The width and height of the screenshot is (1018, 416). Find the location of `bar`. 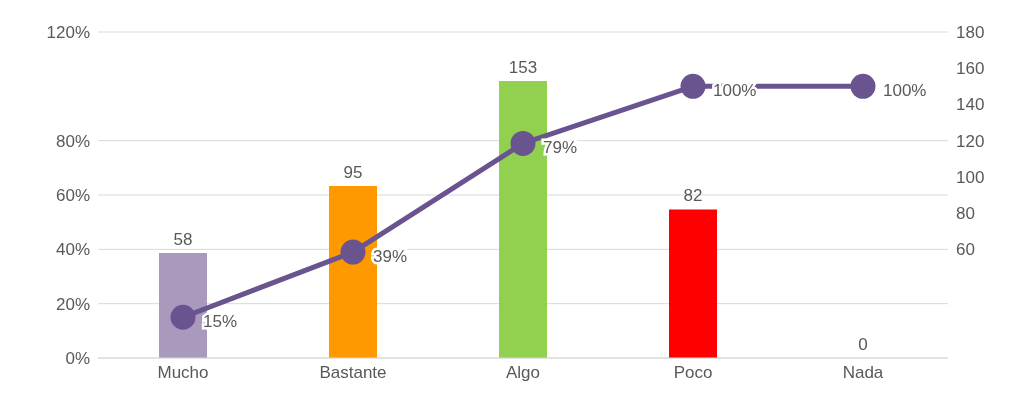

bar is located at coordinates (693, 283).